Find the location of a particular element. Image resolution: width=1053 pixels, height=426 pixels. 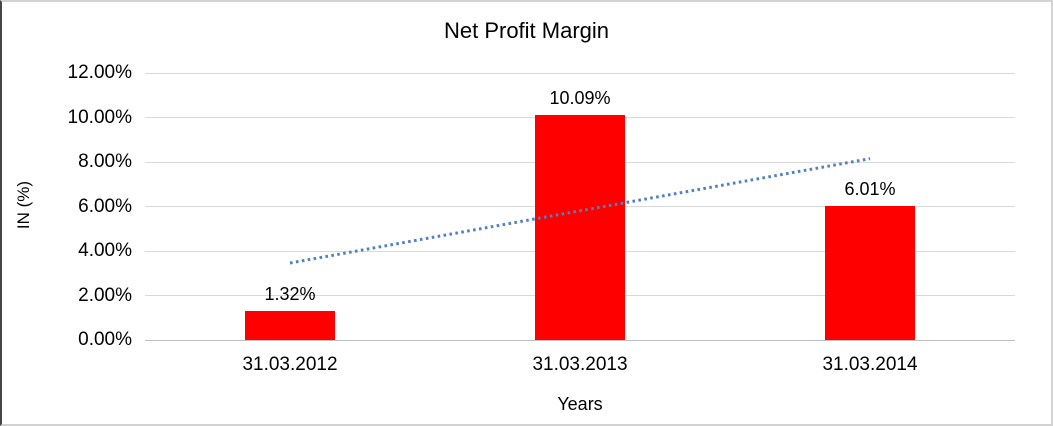

y-tick-label: 4.00% is located at coordinates (105, 250).